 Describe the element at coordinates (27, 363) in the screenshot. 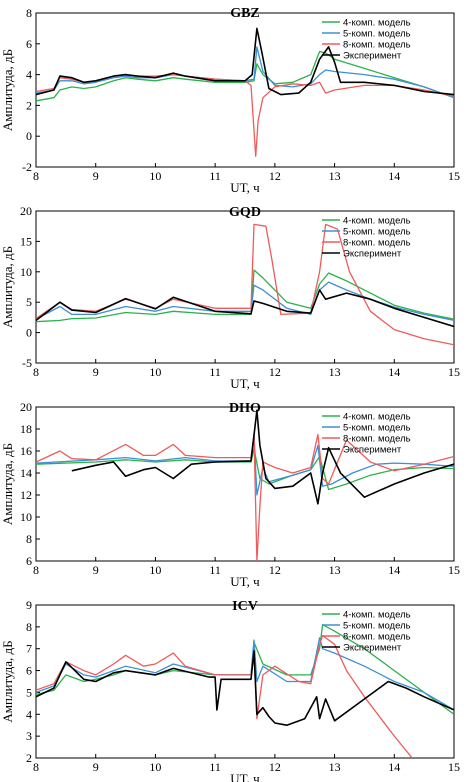

I see `y-tick-label: -5` at that location.